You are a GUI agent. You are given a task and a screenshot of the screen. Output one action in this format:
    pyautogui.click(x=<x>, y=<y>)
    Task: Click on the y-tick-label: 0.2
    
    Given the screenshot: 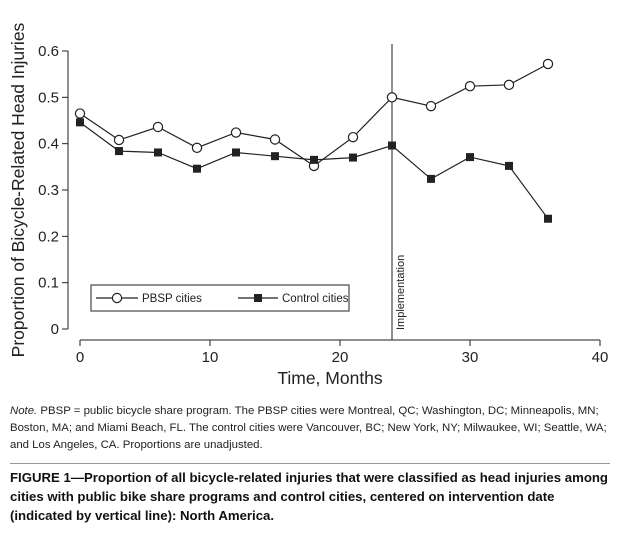 What is the action you would take?
    pyautogui.click(x=48, y=236)
    